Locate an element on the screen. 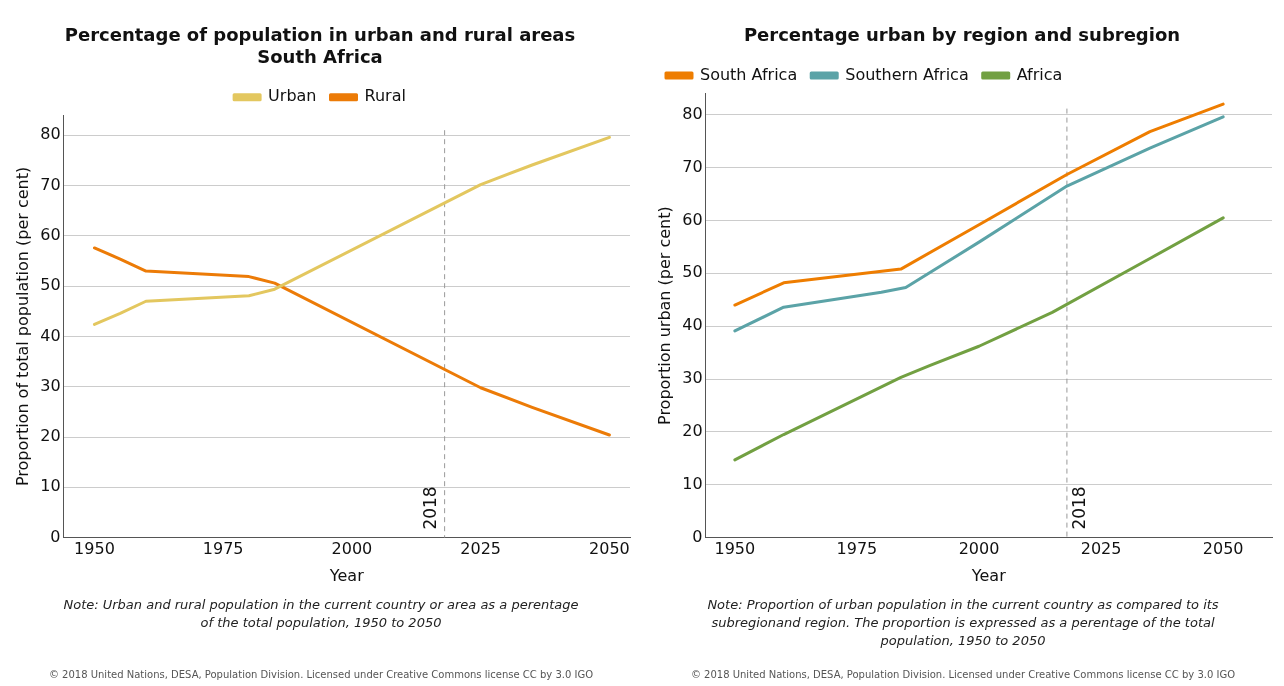  legend-label: Southern Africa is located at coordinates (907, 74).